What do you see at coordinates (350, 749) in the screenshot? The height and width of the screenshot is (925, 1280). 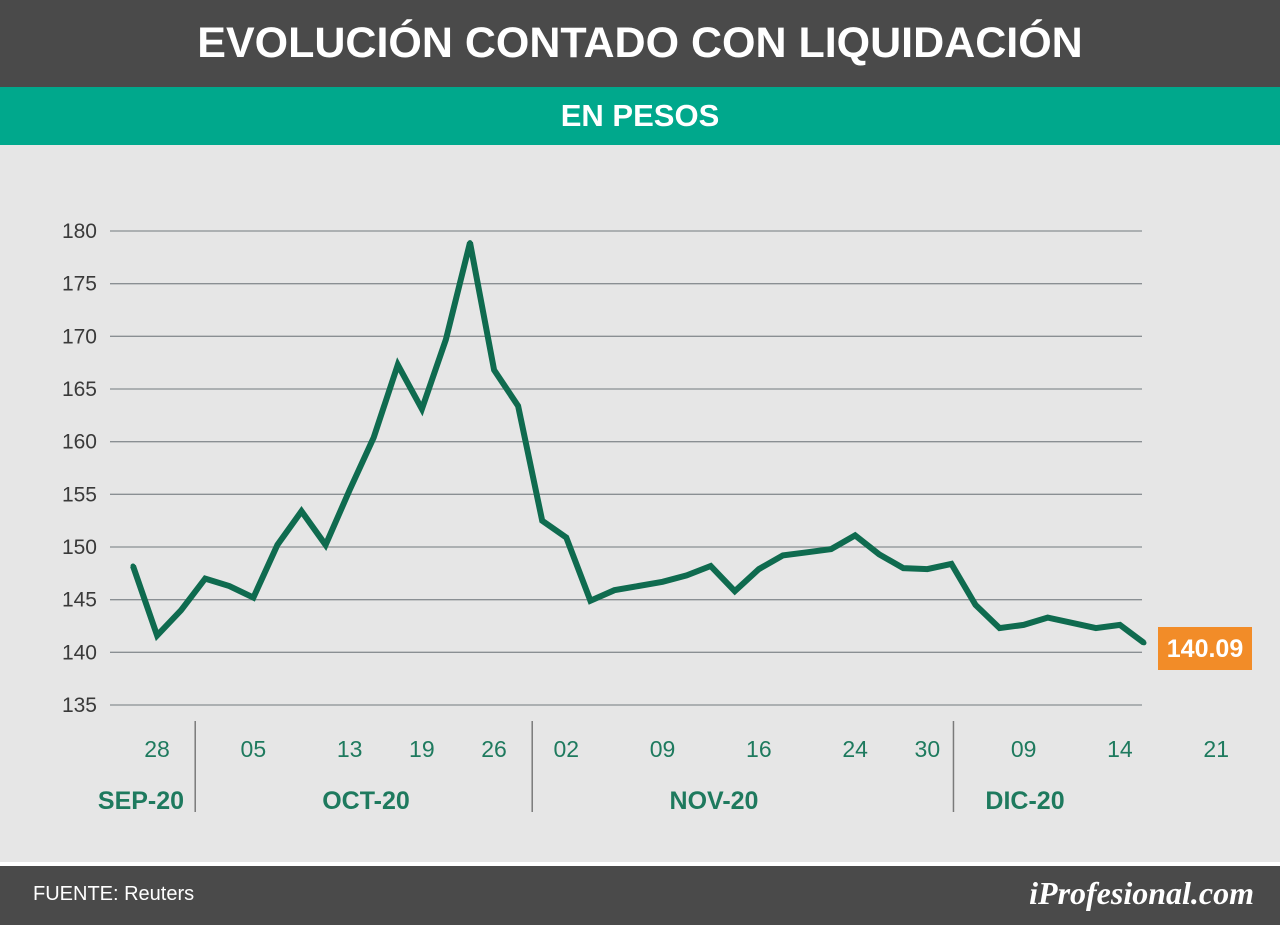 I see `x-tick-label: 13` at bounding box center [350, 749].